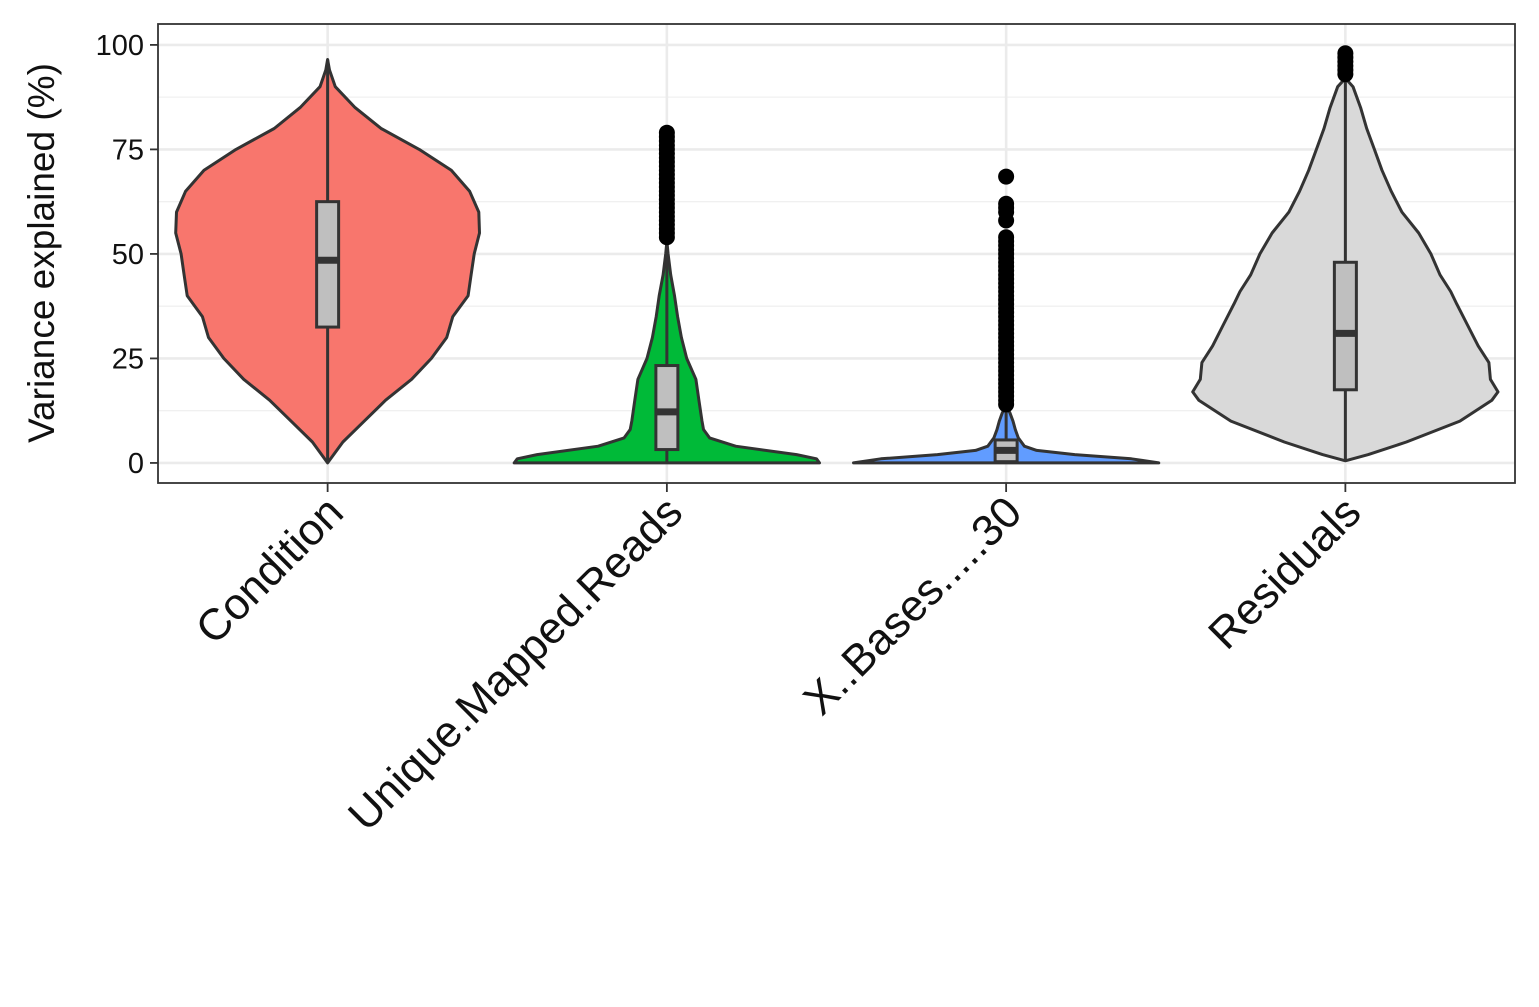 Image resolution: width=1539 pixels, height=1007 pixels. Describe the element at coordinates (128, 150) in the screenshot. I see `y-tick-label: 75` at that location.